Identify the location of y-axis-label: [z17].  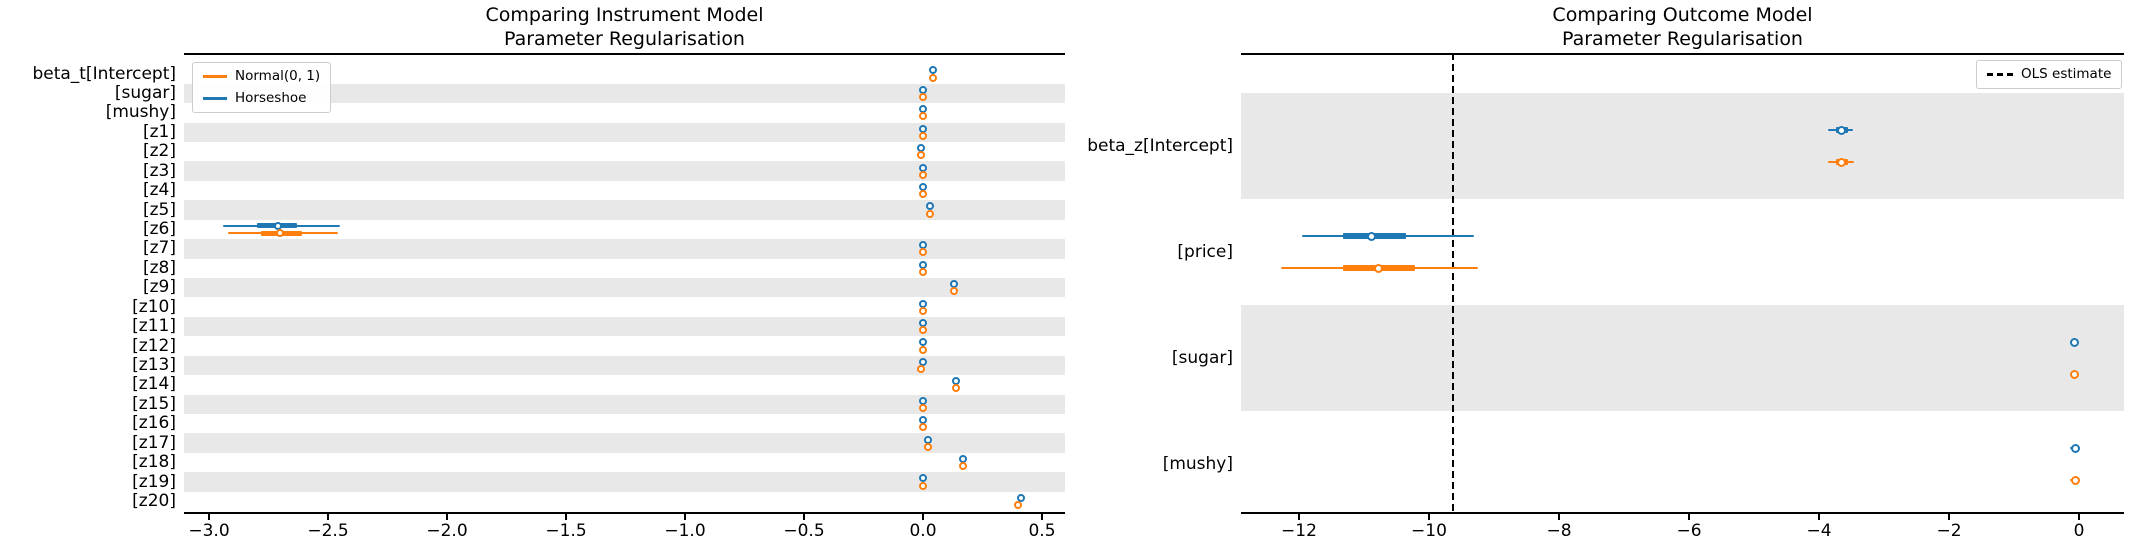
(154, 442).